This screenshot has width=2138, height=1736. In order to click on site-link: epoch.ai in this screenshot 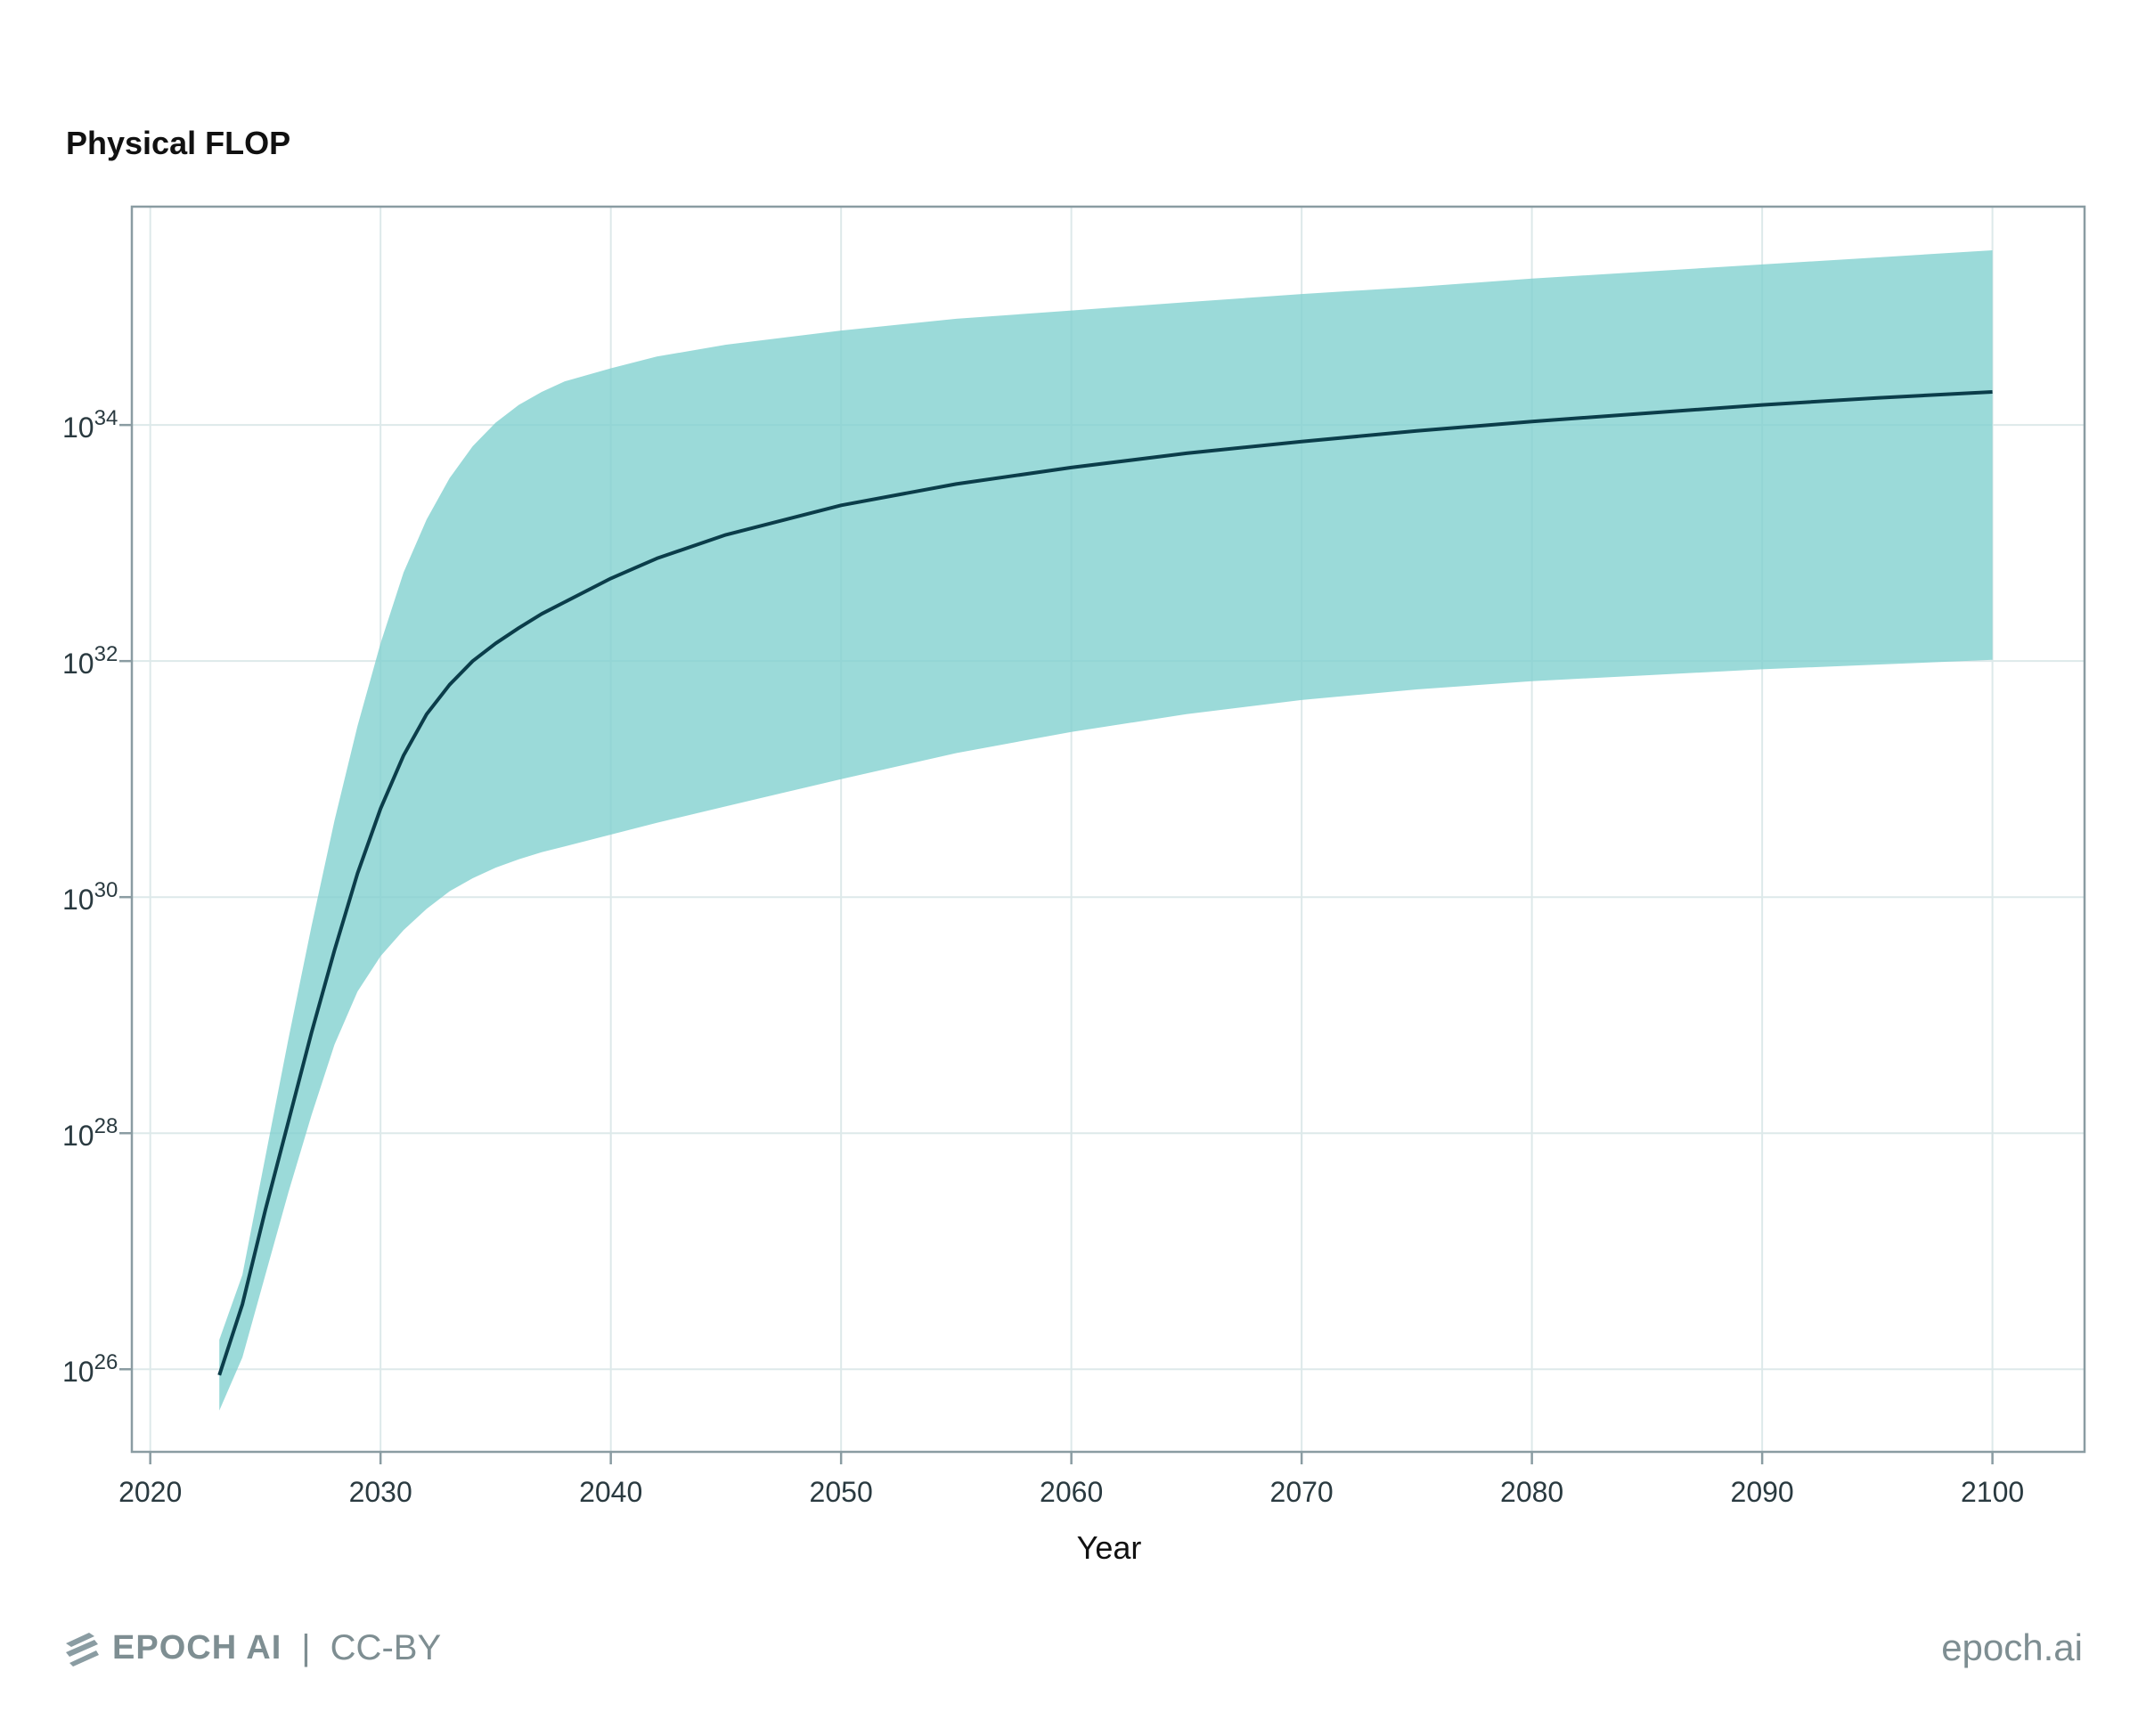, I will do `click(2012, 1647)`.